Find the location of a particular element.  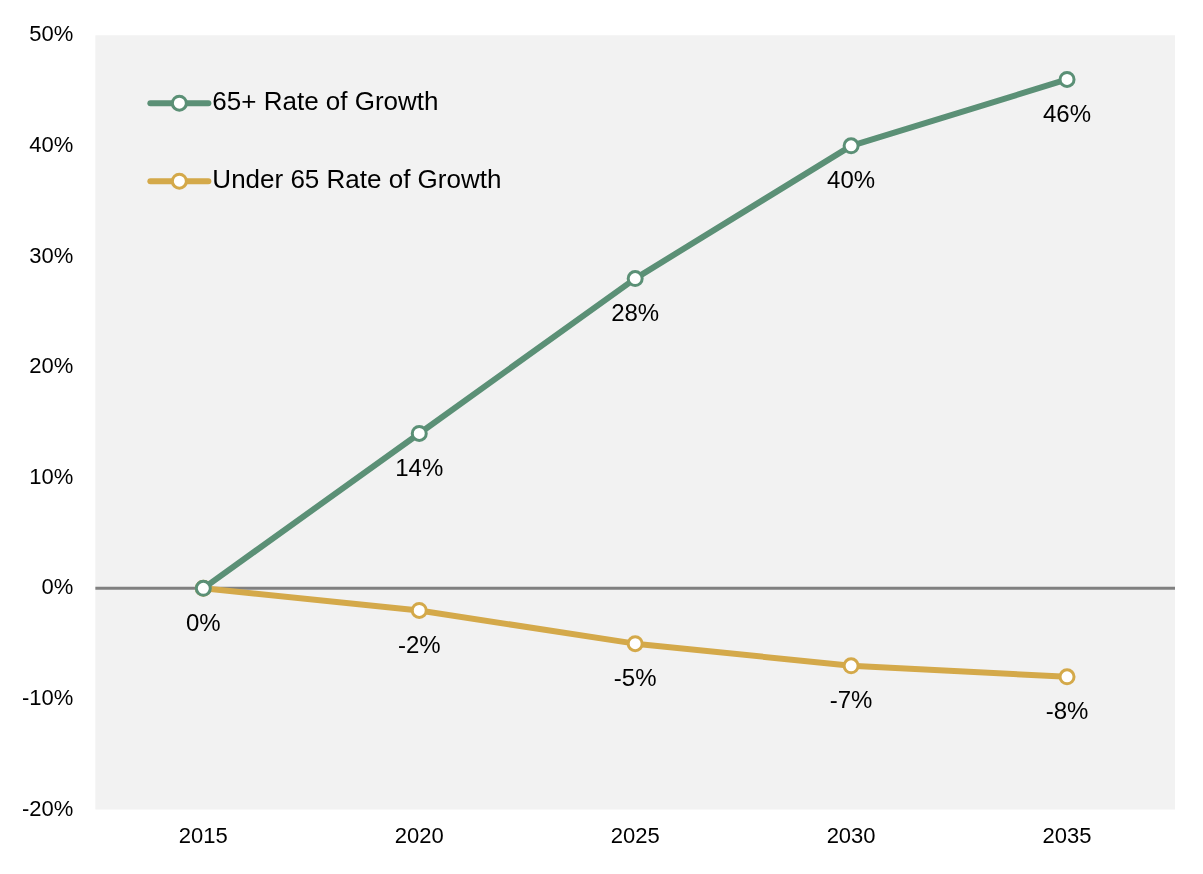

y-tick-label: 10% is located at coordinates (51, 476).